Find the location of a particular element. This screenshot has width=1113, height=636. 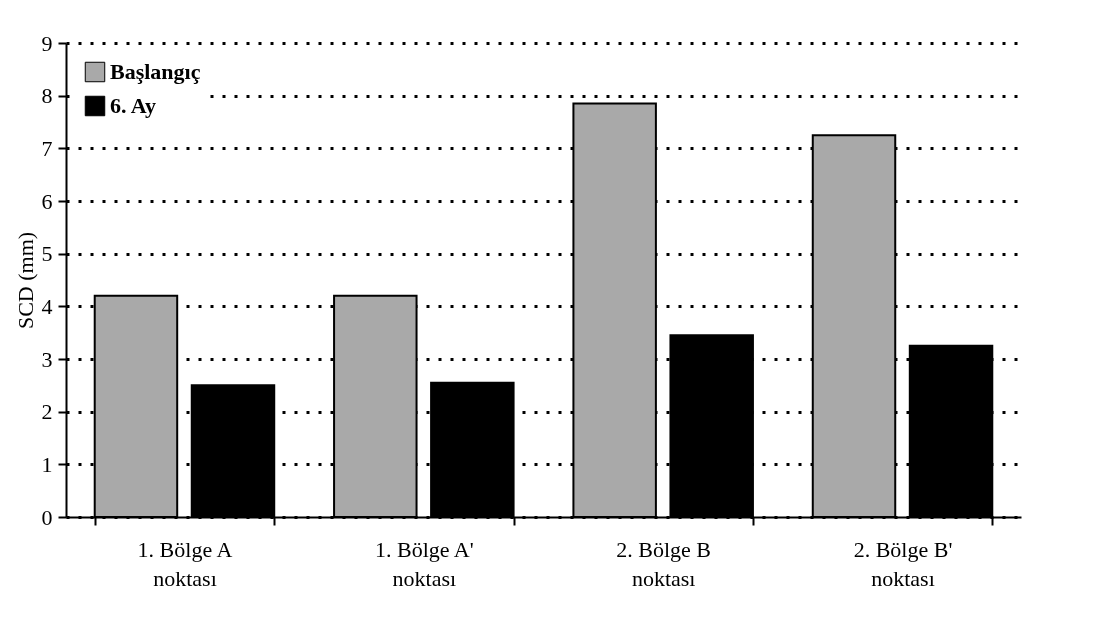

y-axis-title: SCD (mm) is located at coordinates (25, 280).